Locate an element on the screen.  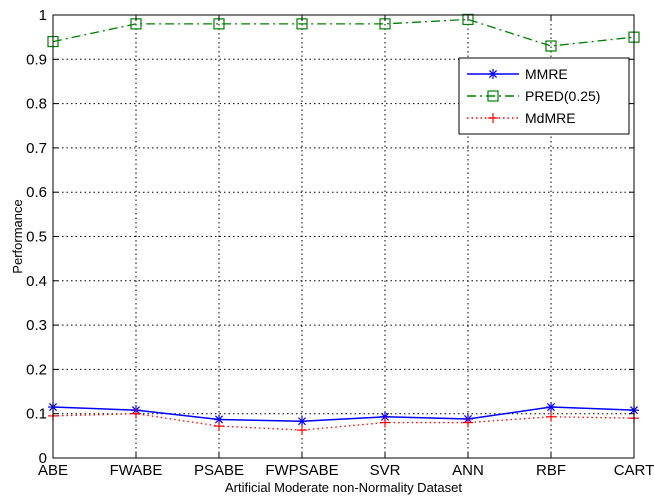
y-tick-label: 0.7 is located at coordinates (36, 148).